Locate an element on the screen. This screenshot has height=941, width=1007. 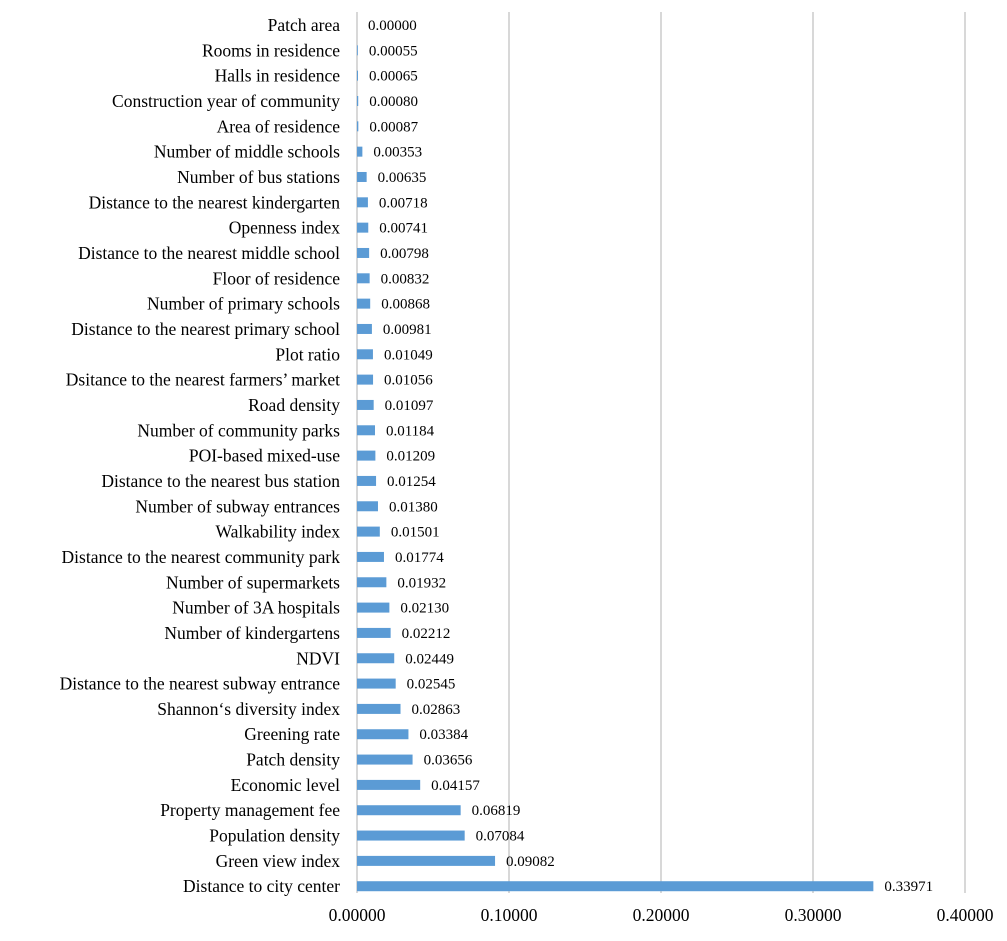
category-label: Distance to the nearest primary school is located at coordinates (205, 329).